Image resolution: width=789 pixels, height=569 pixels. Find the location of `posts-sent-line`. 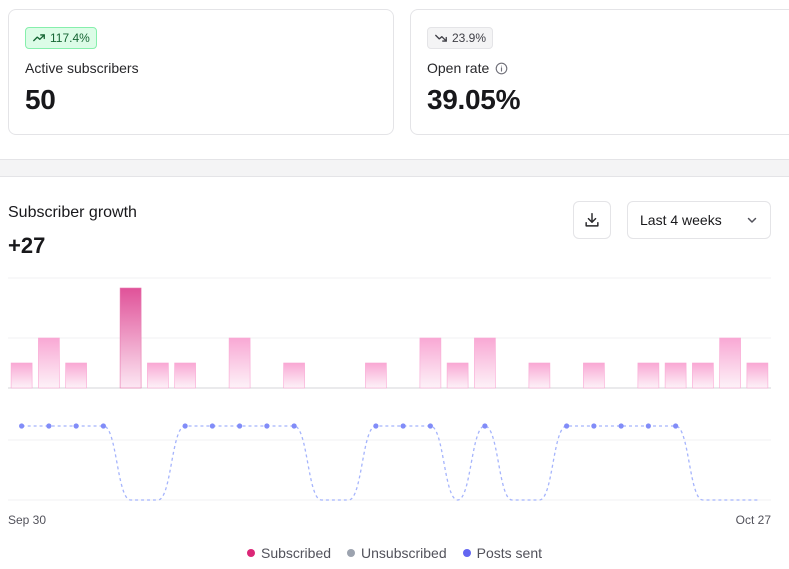

posts-sent-line is located at coordinates (388, 462).